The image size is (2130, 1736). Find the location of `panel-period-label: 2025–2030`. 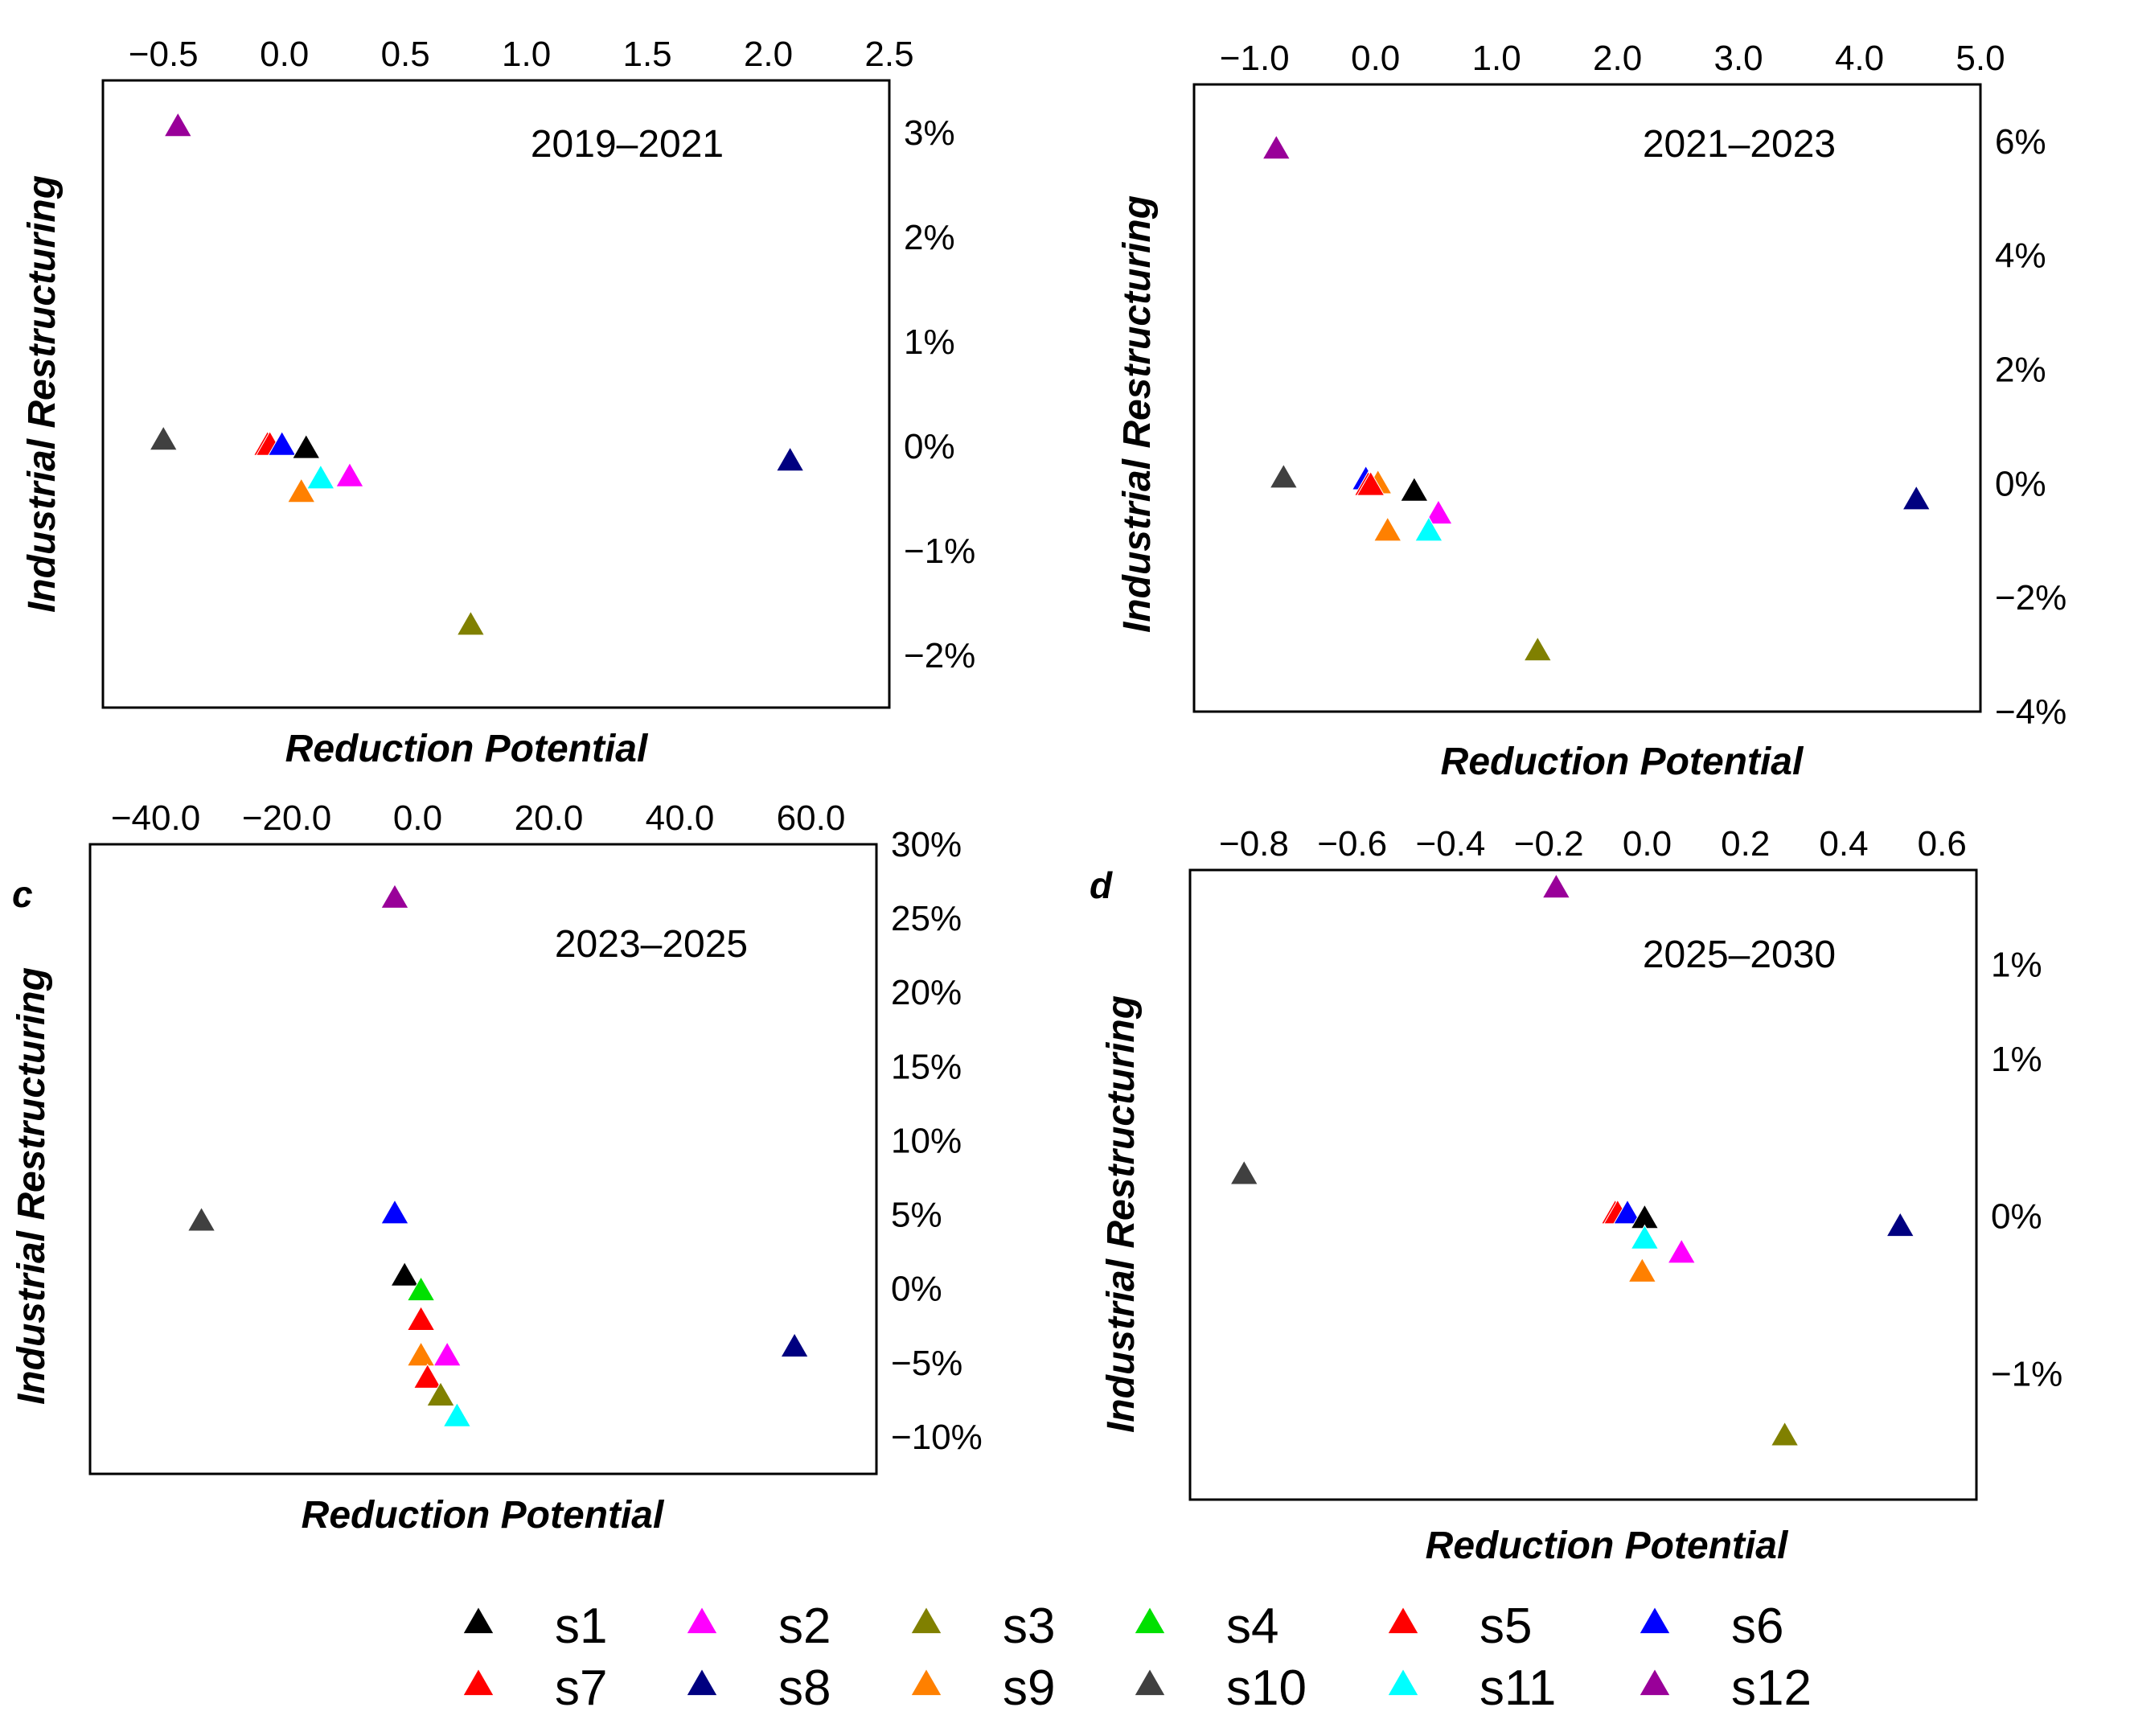

panel-period-label: 2025–2030 is located at coordinates (1739, 955).